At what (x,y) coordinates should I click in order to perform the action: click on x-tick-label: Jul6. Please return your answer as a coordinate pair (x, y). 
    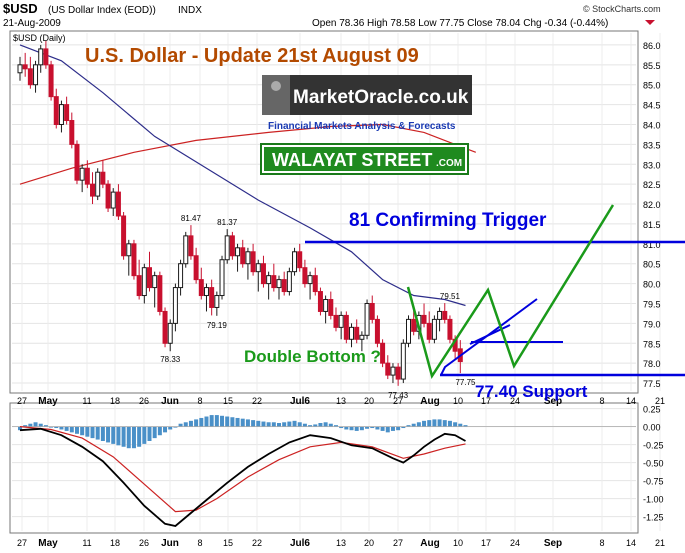
    Looking at the image, I should click on (300, 543).